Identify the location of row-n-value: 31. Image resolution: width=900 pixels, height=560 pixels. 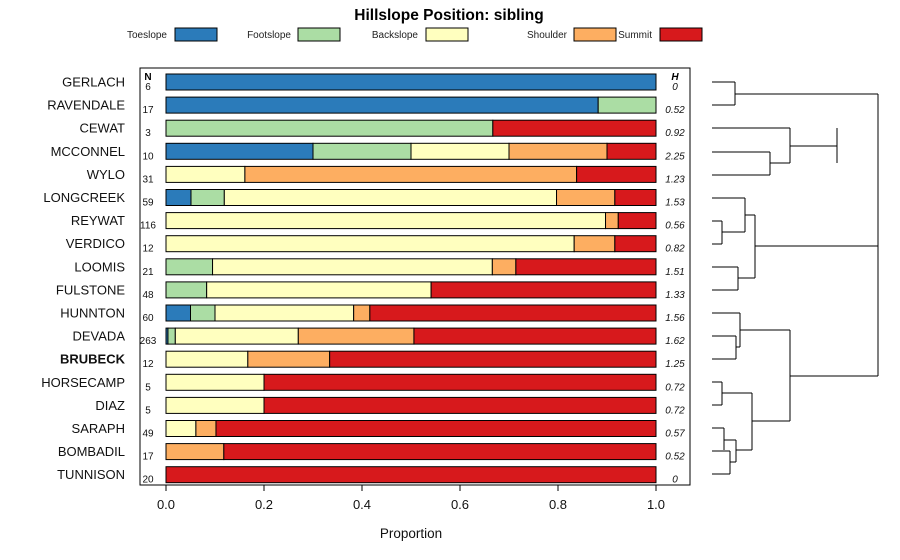
(148, 179).